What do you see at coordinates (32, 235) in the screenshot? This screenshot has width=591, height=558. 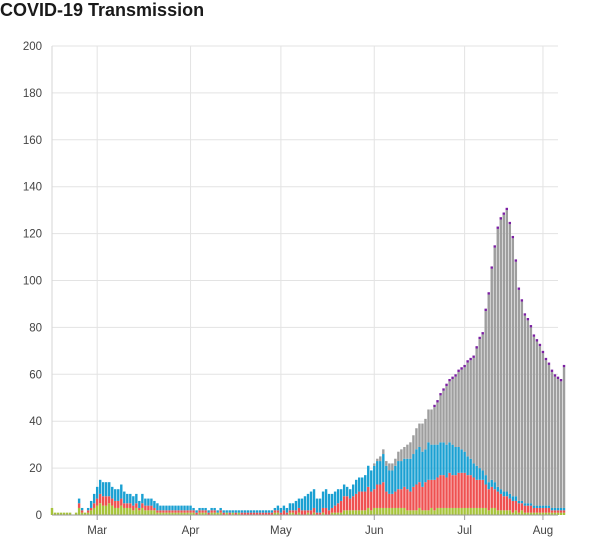 I see `y-tick-label: 120` at bounding box center [32, 235].